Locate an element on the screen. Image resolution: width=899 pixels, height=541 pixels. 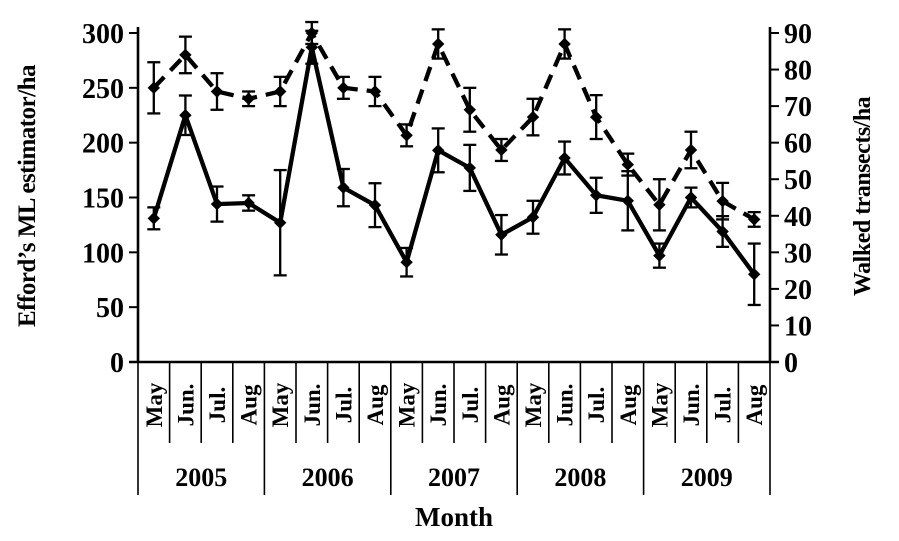
year-label: 2007 is located at coordinates (454, 477).